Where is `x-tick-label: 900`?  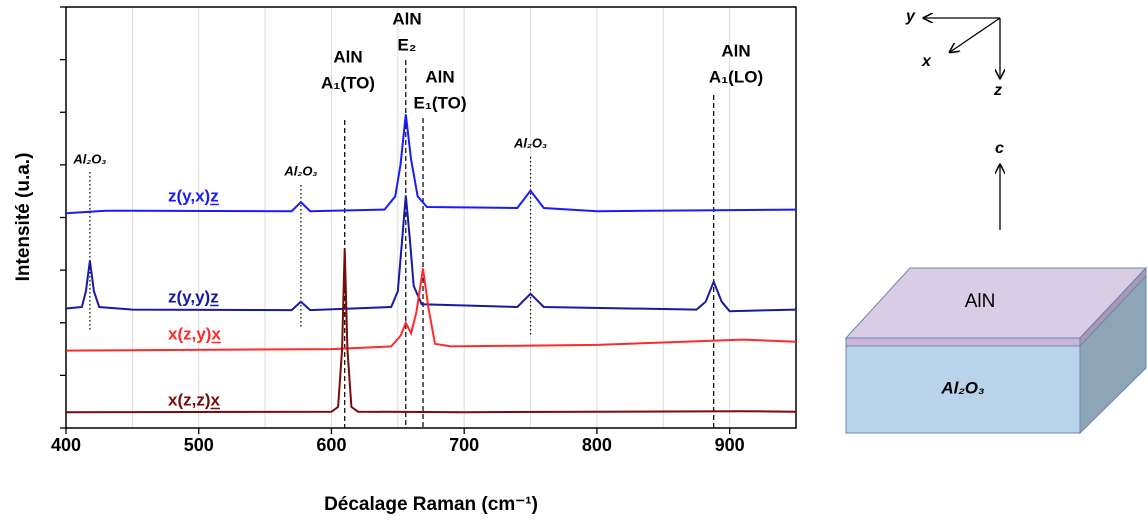 x-tick-label: 900 is located at coordinates (730, 445).